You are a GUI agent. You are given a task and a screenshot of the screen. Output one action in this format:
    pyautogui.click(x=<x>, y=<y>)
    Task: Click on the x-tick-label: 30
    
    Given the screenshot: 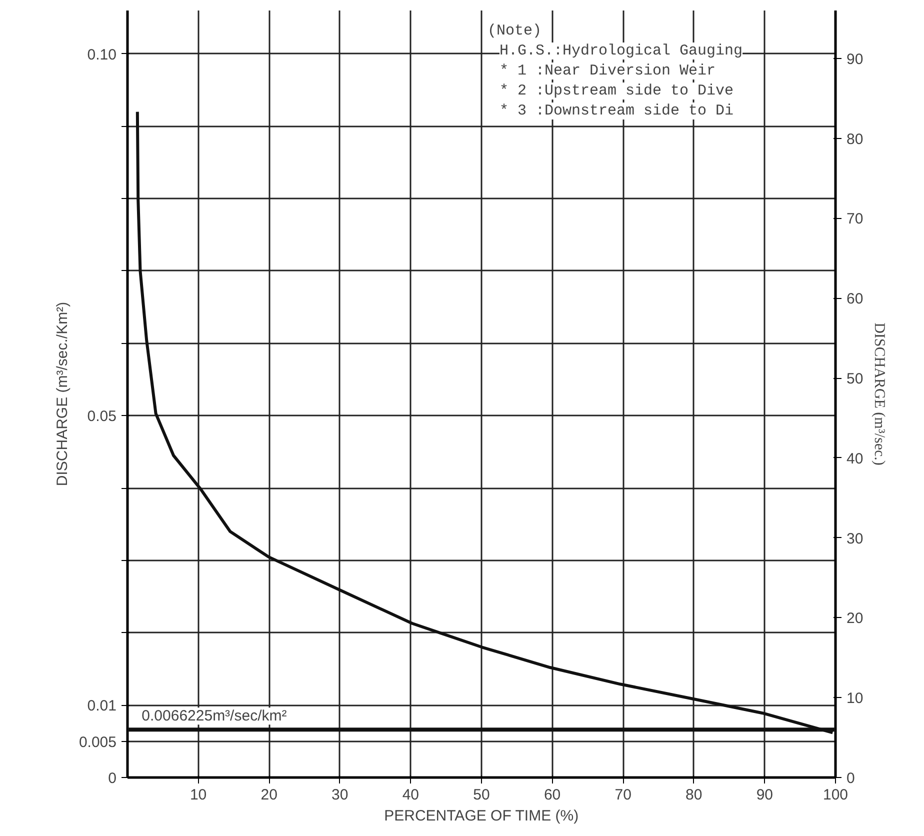 What is the action you would take?
    pyautogui.click(x=340, y=795)
    